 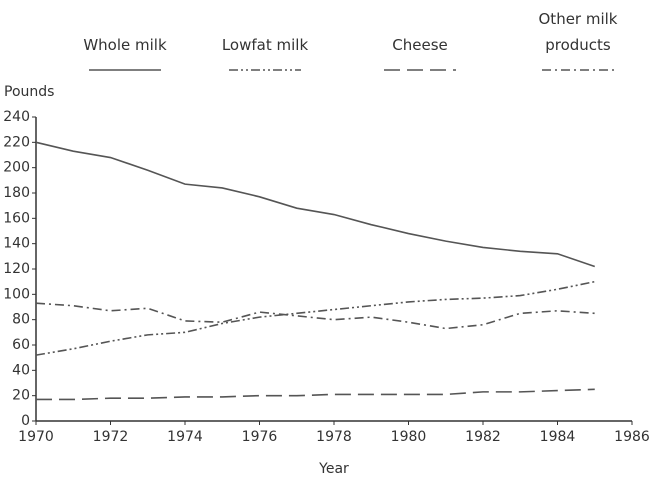 What do you see at coordinates (16, 218) in the screenshot?
I see `y-tick-label: 160` at bounding box center [16, 218].